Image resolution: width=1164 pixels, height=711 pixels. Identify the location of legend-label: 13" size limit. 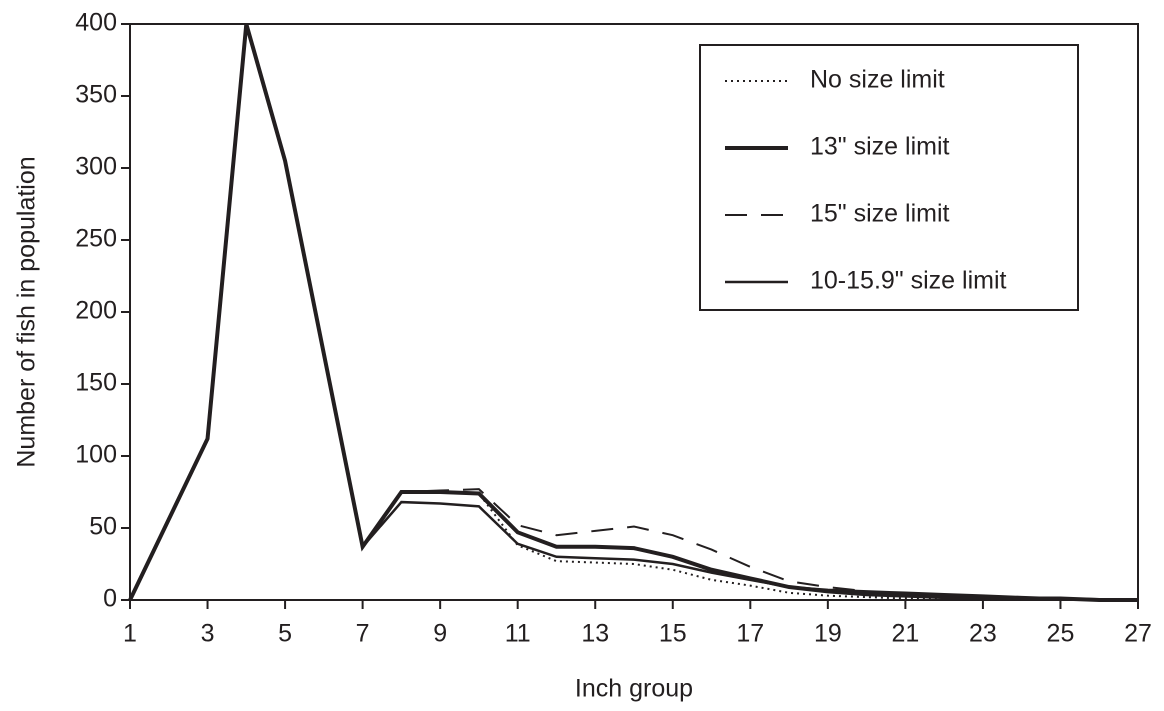
(880, 147).